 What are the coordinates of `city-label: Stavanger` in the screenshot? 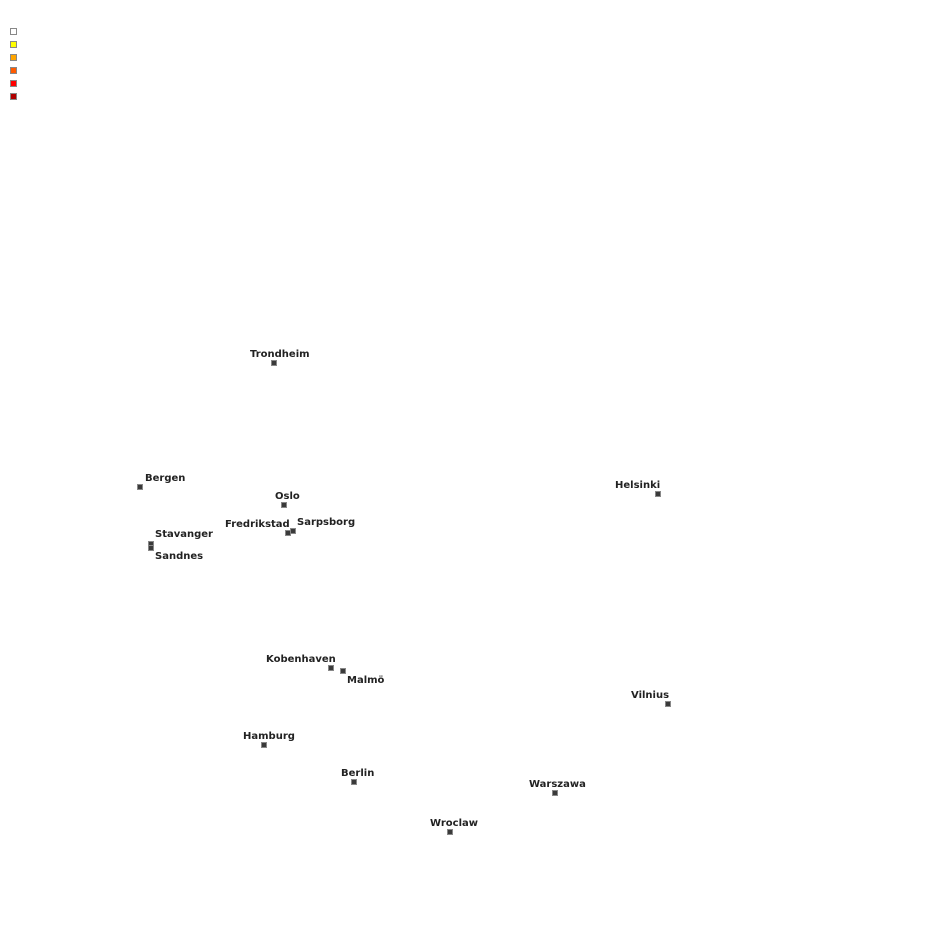 It's located at (184, 534).